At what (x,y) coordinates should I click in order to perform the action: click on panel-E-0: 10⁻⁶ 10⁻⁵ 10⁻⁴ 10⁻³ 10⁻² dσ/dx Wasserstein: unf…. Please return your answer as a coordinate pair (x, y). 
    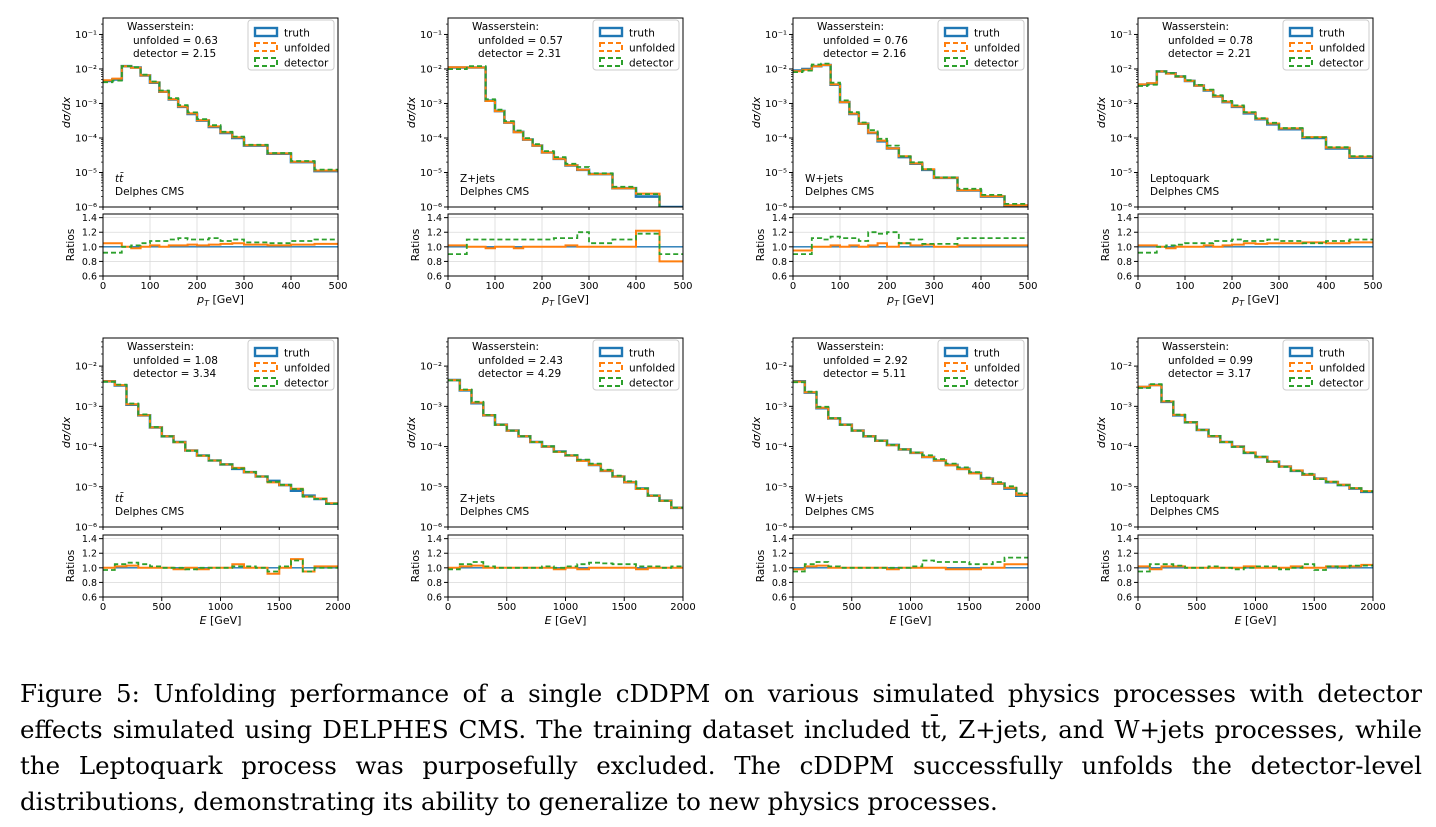
    Looking at the image, I should click on (205, 482).